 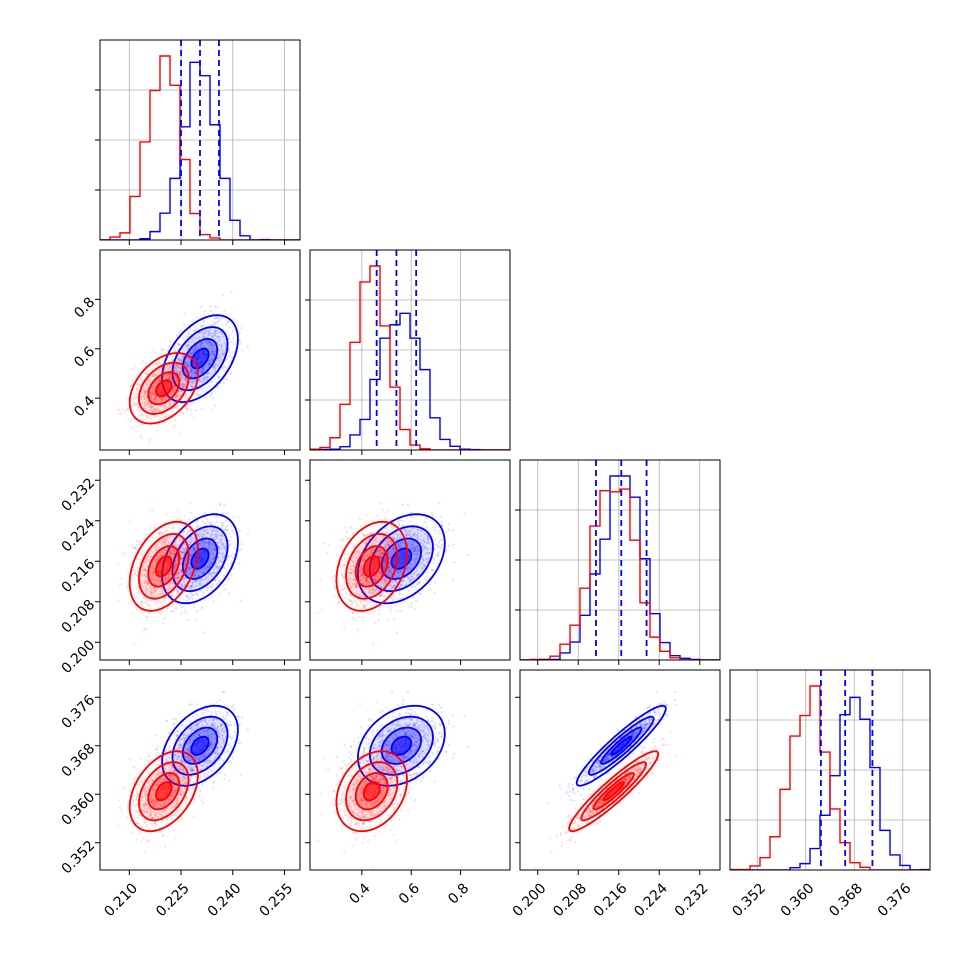 What do you see at coordinates (200, 350) in the screenshot?
I see `panel-frame` at bounding box center [200, 350].